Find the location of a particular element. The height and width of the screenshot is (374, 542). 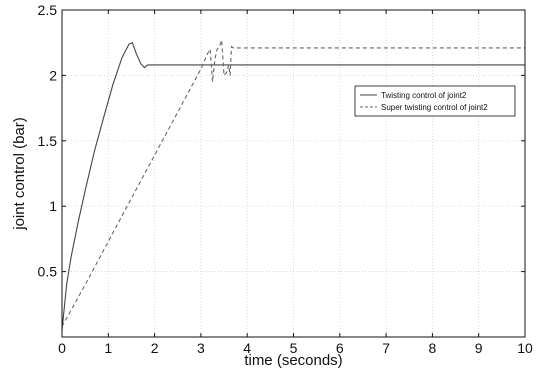

x-tick-label: 7 is located at coordinates (386, 348).